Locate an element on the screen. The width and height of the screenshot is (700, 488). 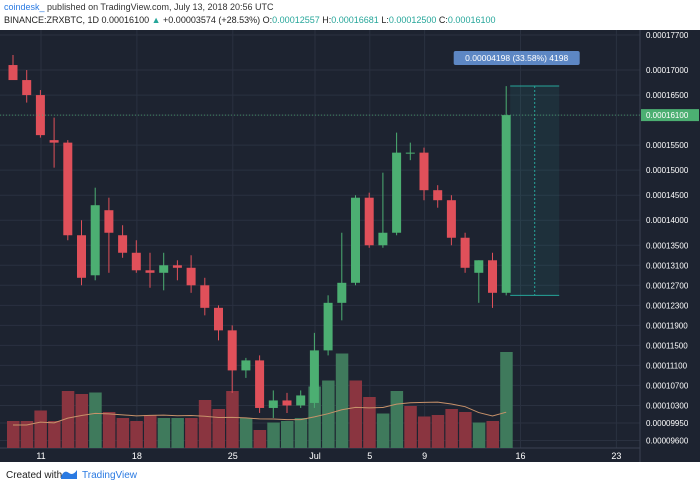
y-tick-label: 0.00009950 is located at coordinates (667, 423).